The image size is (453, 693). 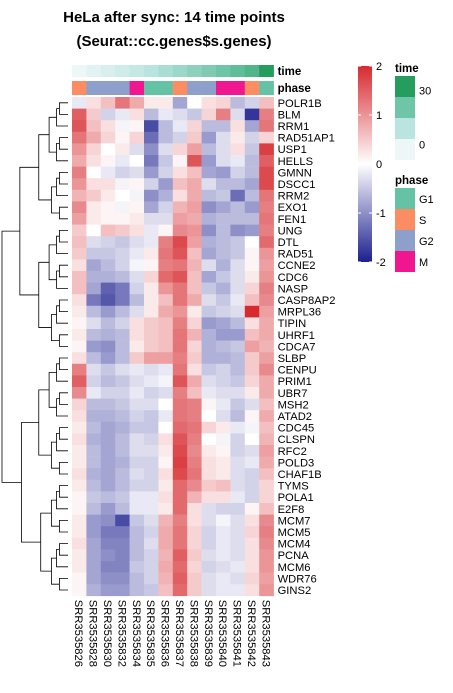 I want to click on row-label-GINS2: GINS2, so click(x=295, y=591).